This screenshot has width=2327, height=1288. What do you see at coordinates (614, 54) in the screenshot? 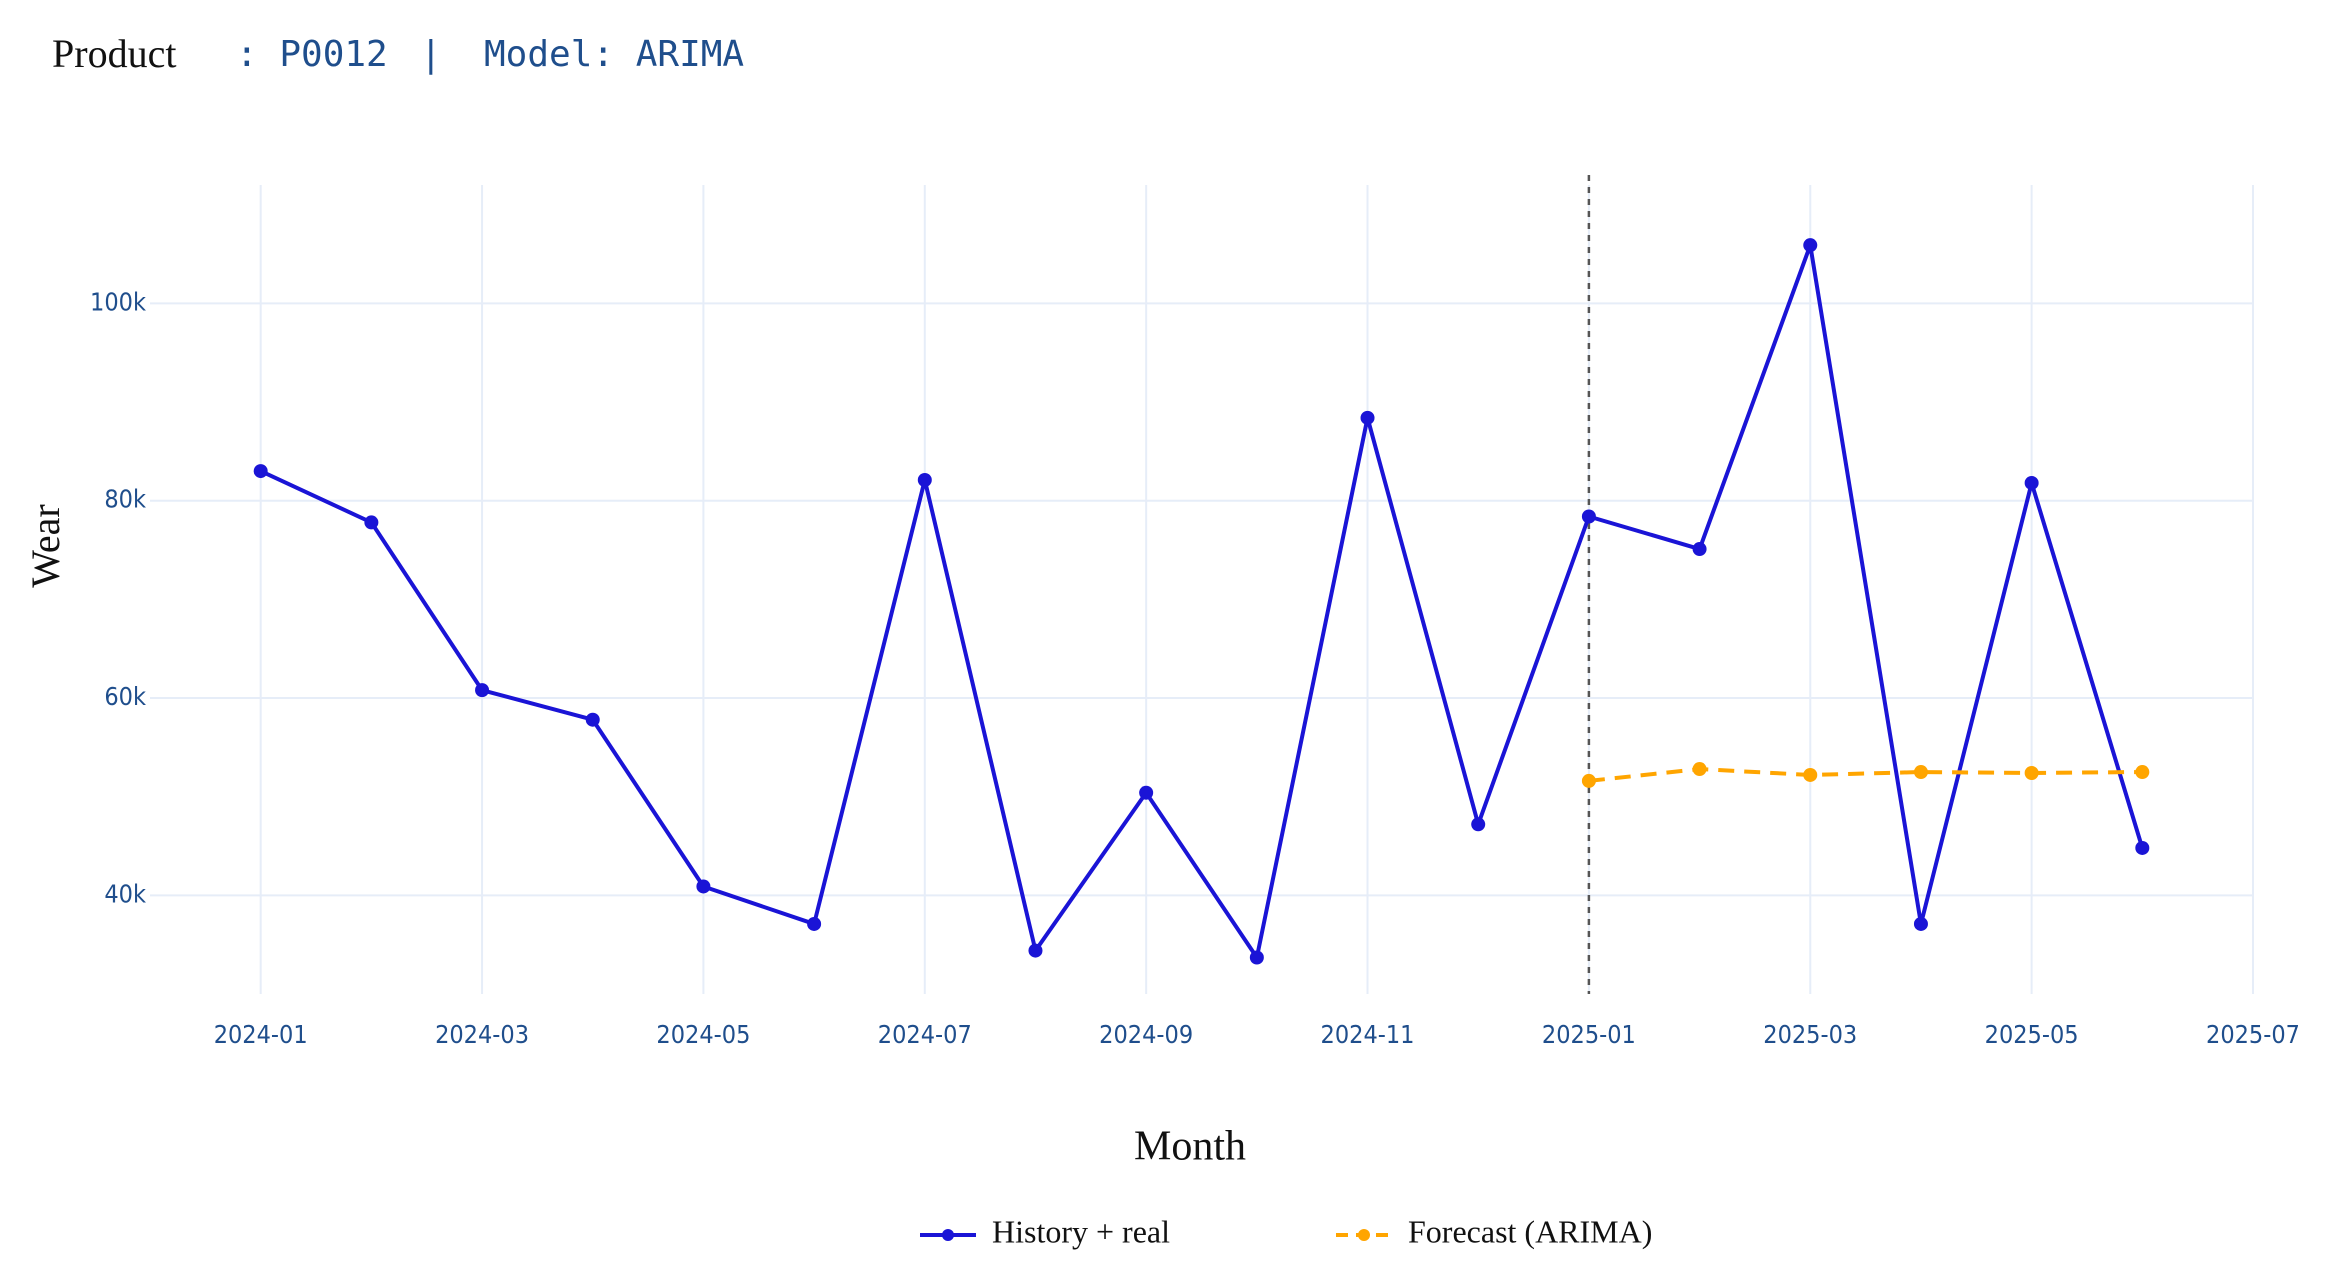
I see `title-model: Model: ARIMA` at bounding box center [614, 54].